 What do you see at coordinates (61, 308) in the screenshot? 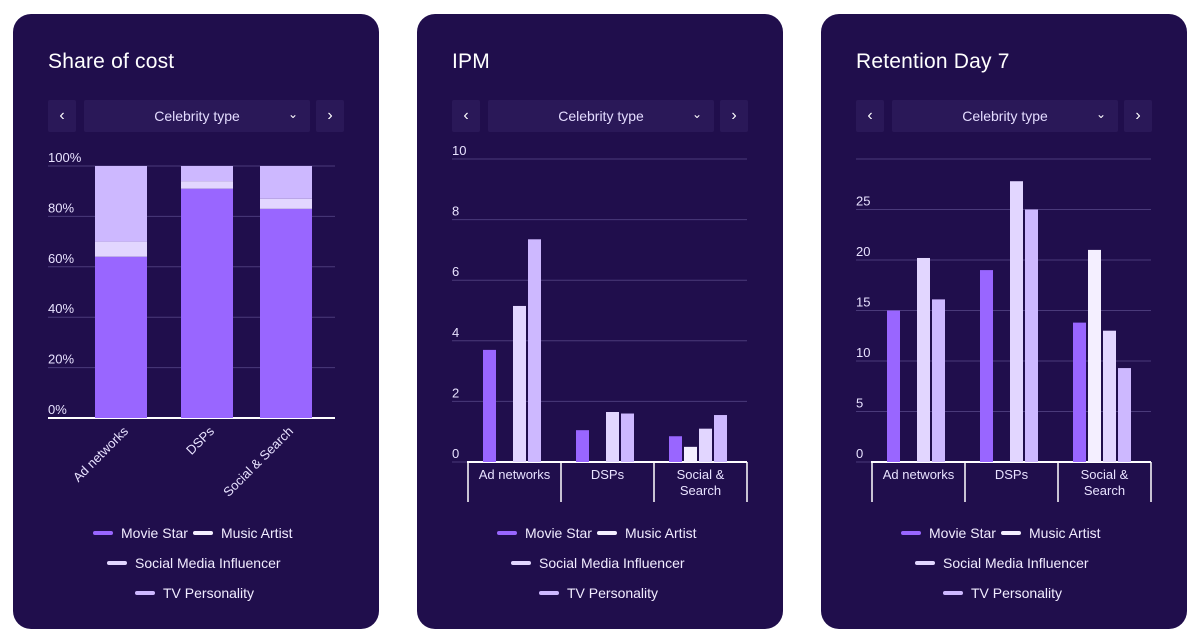
I see `y-tick-label: 40%` at bounding box center [61, 308].